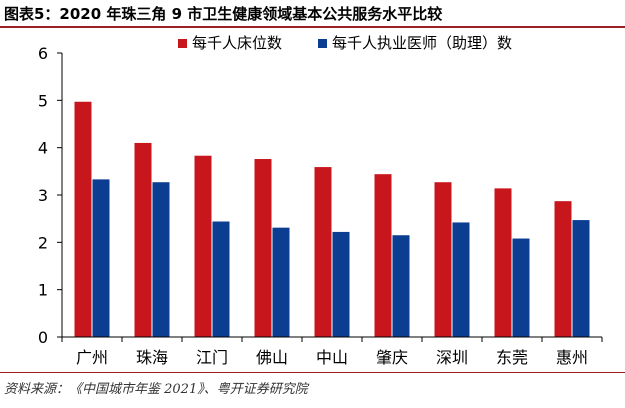 The image size is (625, 408). I want to click on y-tick-label: 2, so click(43, 242).